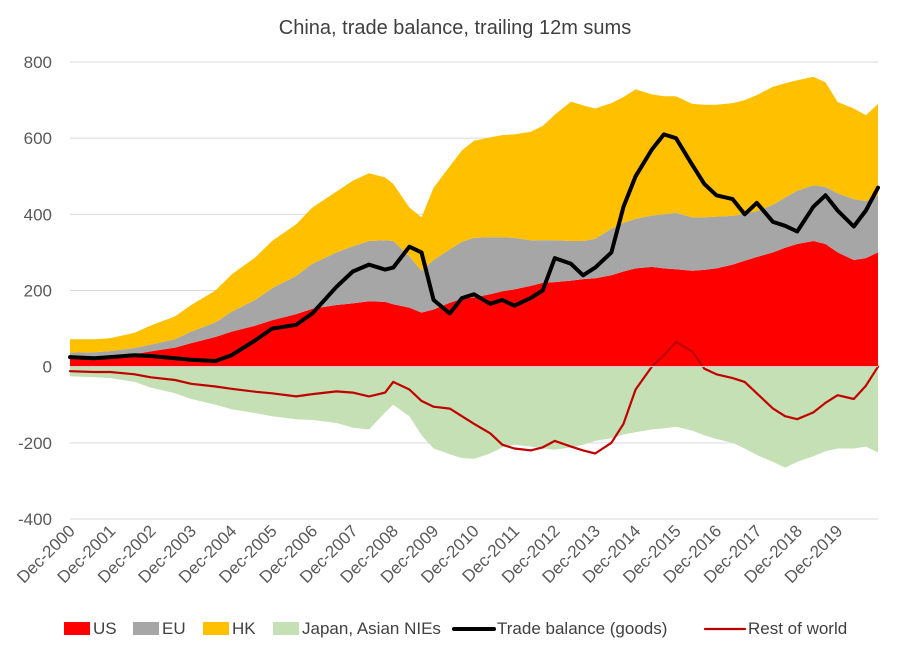  What do you see at coordinates (38, 62) in the screenshot?
I see `y-tick-label: 800` at bounding box center [38, 62].